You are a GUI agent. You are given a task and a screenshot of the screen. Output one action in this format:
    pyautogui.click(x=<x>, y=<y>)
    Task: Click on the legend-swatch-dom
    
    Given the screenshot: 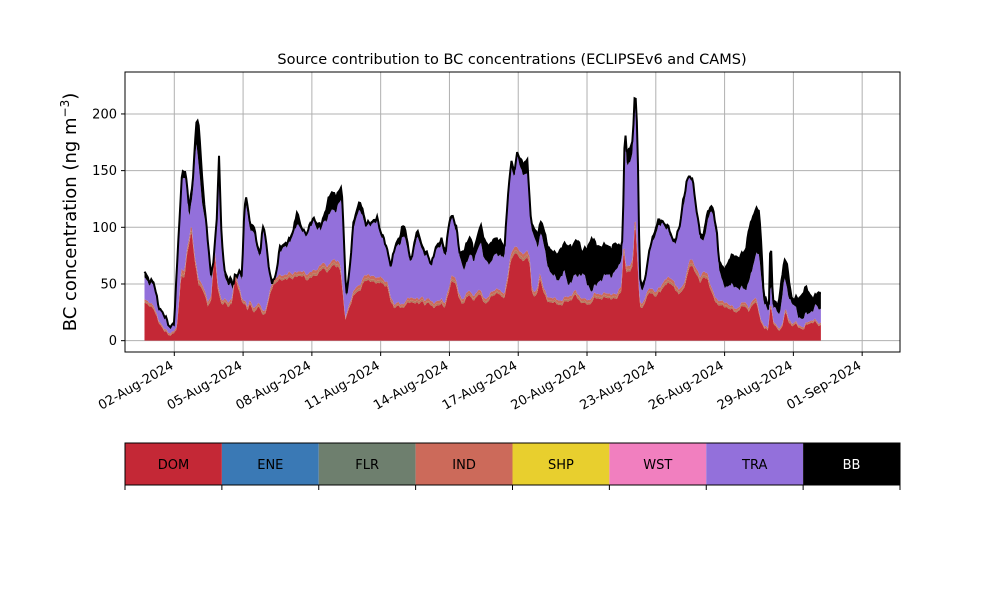 What is the action you would take?
    pyautogui.click(x=173, y=464)
    